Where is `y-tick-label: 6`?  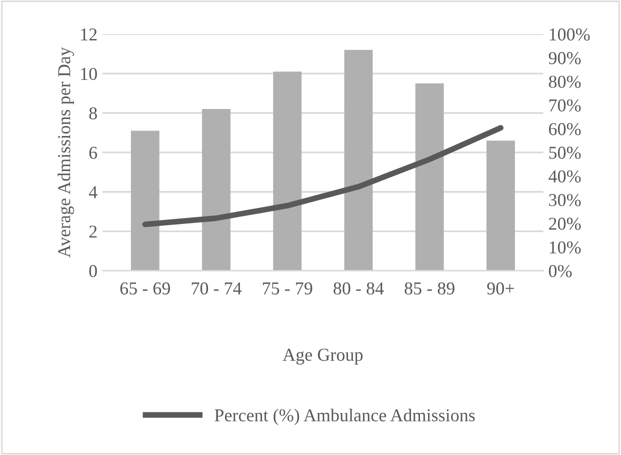 y-tick-label: 6 is located at coordinates (93, 152).